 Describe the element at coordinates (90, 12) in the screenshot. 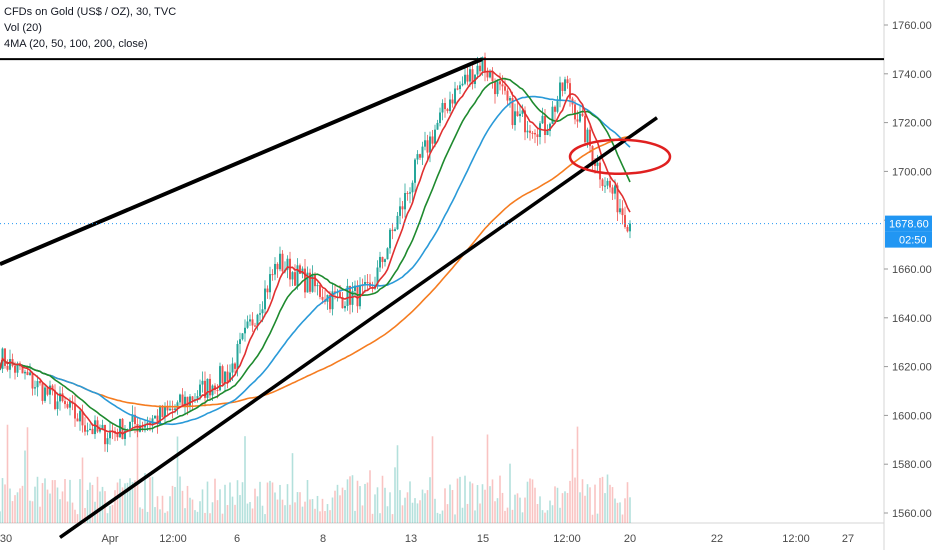

I see `symbol-title: CFDs on Gold (US$ / OZ), 30, TVC` at that location.